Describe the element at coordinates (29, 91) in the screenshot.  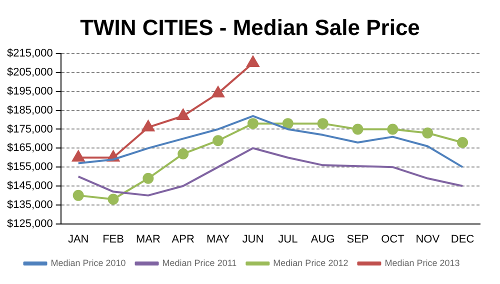
I see `y-tick-label: $195,000` at that location.